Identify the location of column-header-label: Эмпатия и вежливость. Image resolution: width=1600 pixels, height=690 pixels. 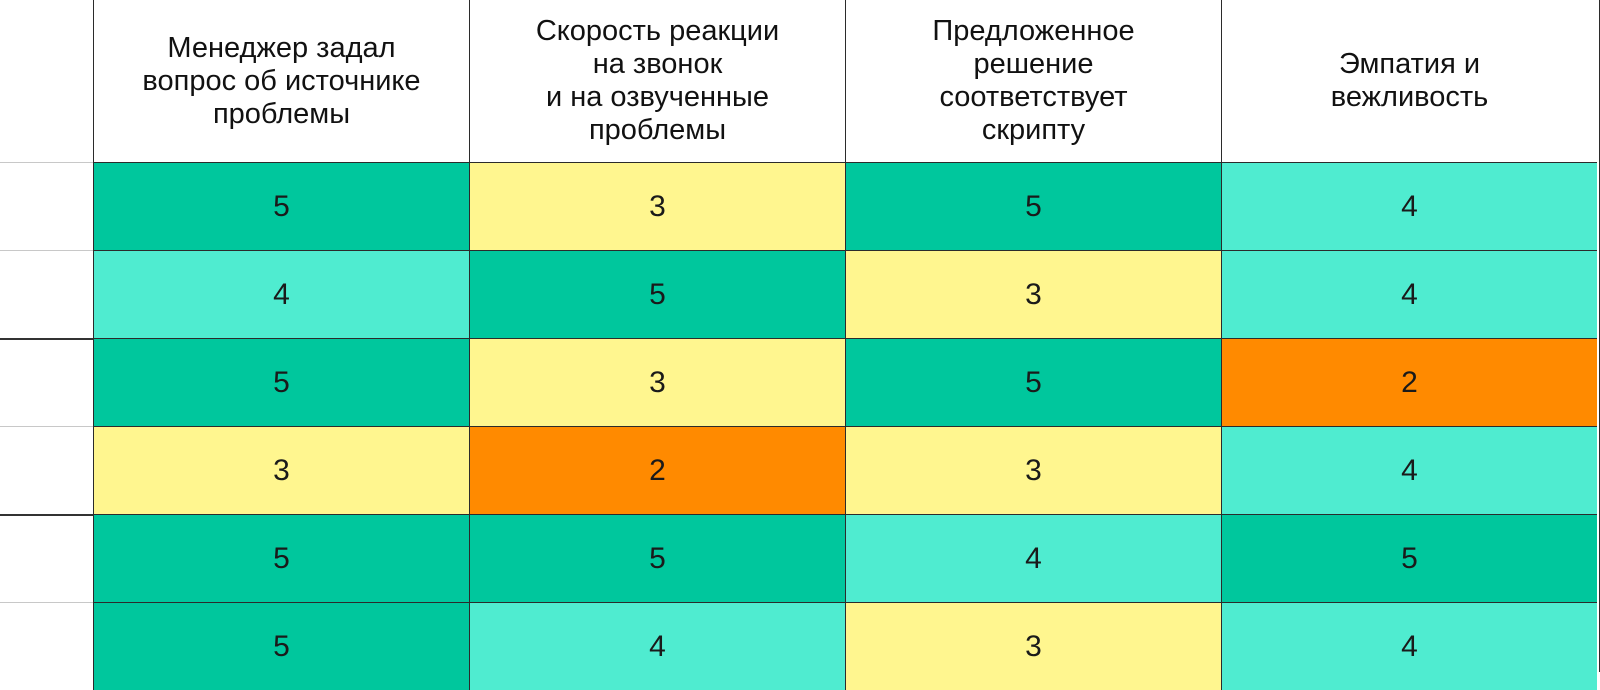
(1409, 80).